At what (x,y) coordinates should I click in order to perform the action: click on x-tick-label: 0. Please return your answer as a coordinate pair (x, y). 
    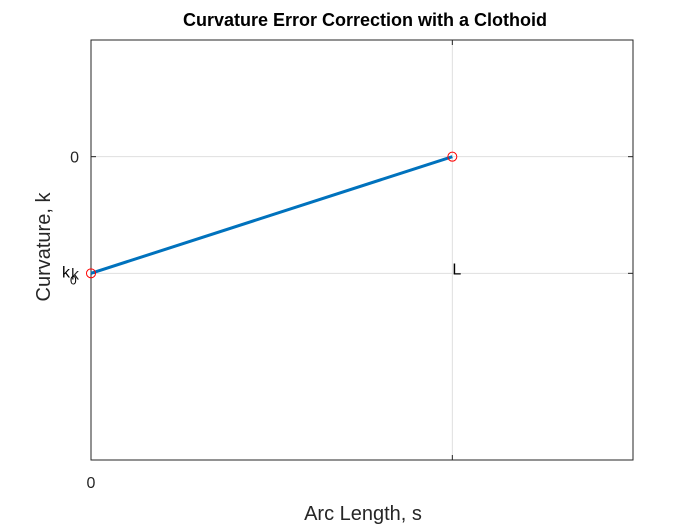
    Looking at the image, I should click on (91, 483).